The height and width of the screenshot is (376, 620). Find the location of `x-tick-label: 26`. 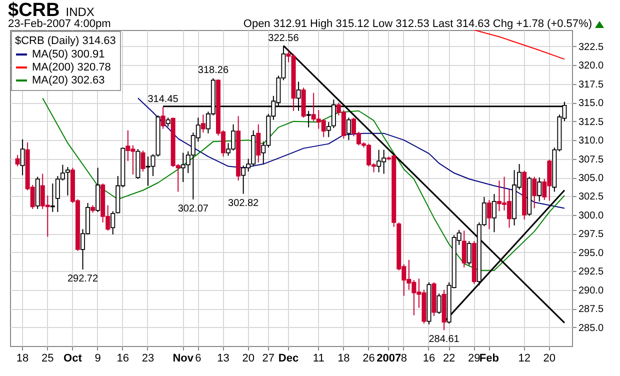

x-tick-label: 26 is located at coordinates (368, 358).